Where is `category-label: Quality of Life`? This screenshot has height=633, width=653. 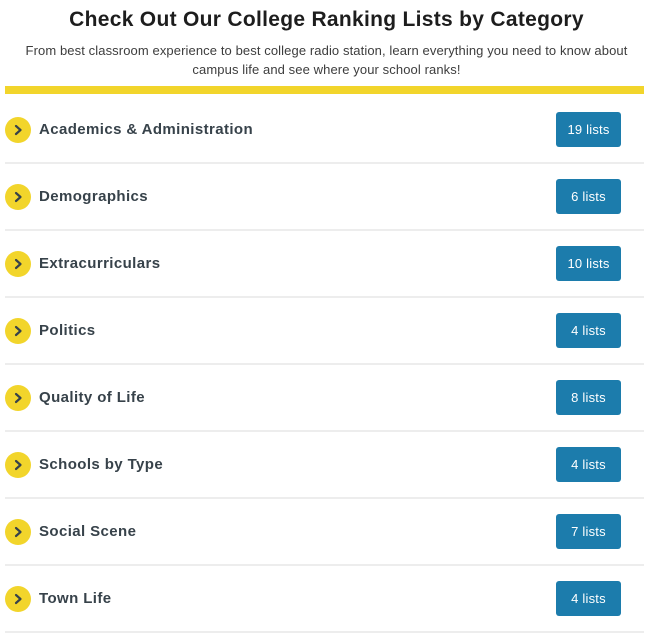 category-label: Quality of Life is located at coordinates (92, 397).